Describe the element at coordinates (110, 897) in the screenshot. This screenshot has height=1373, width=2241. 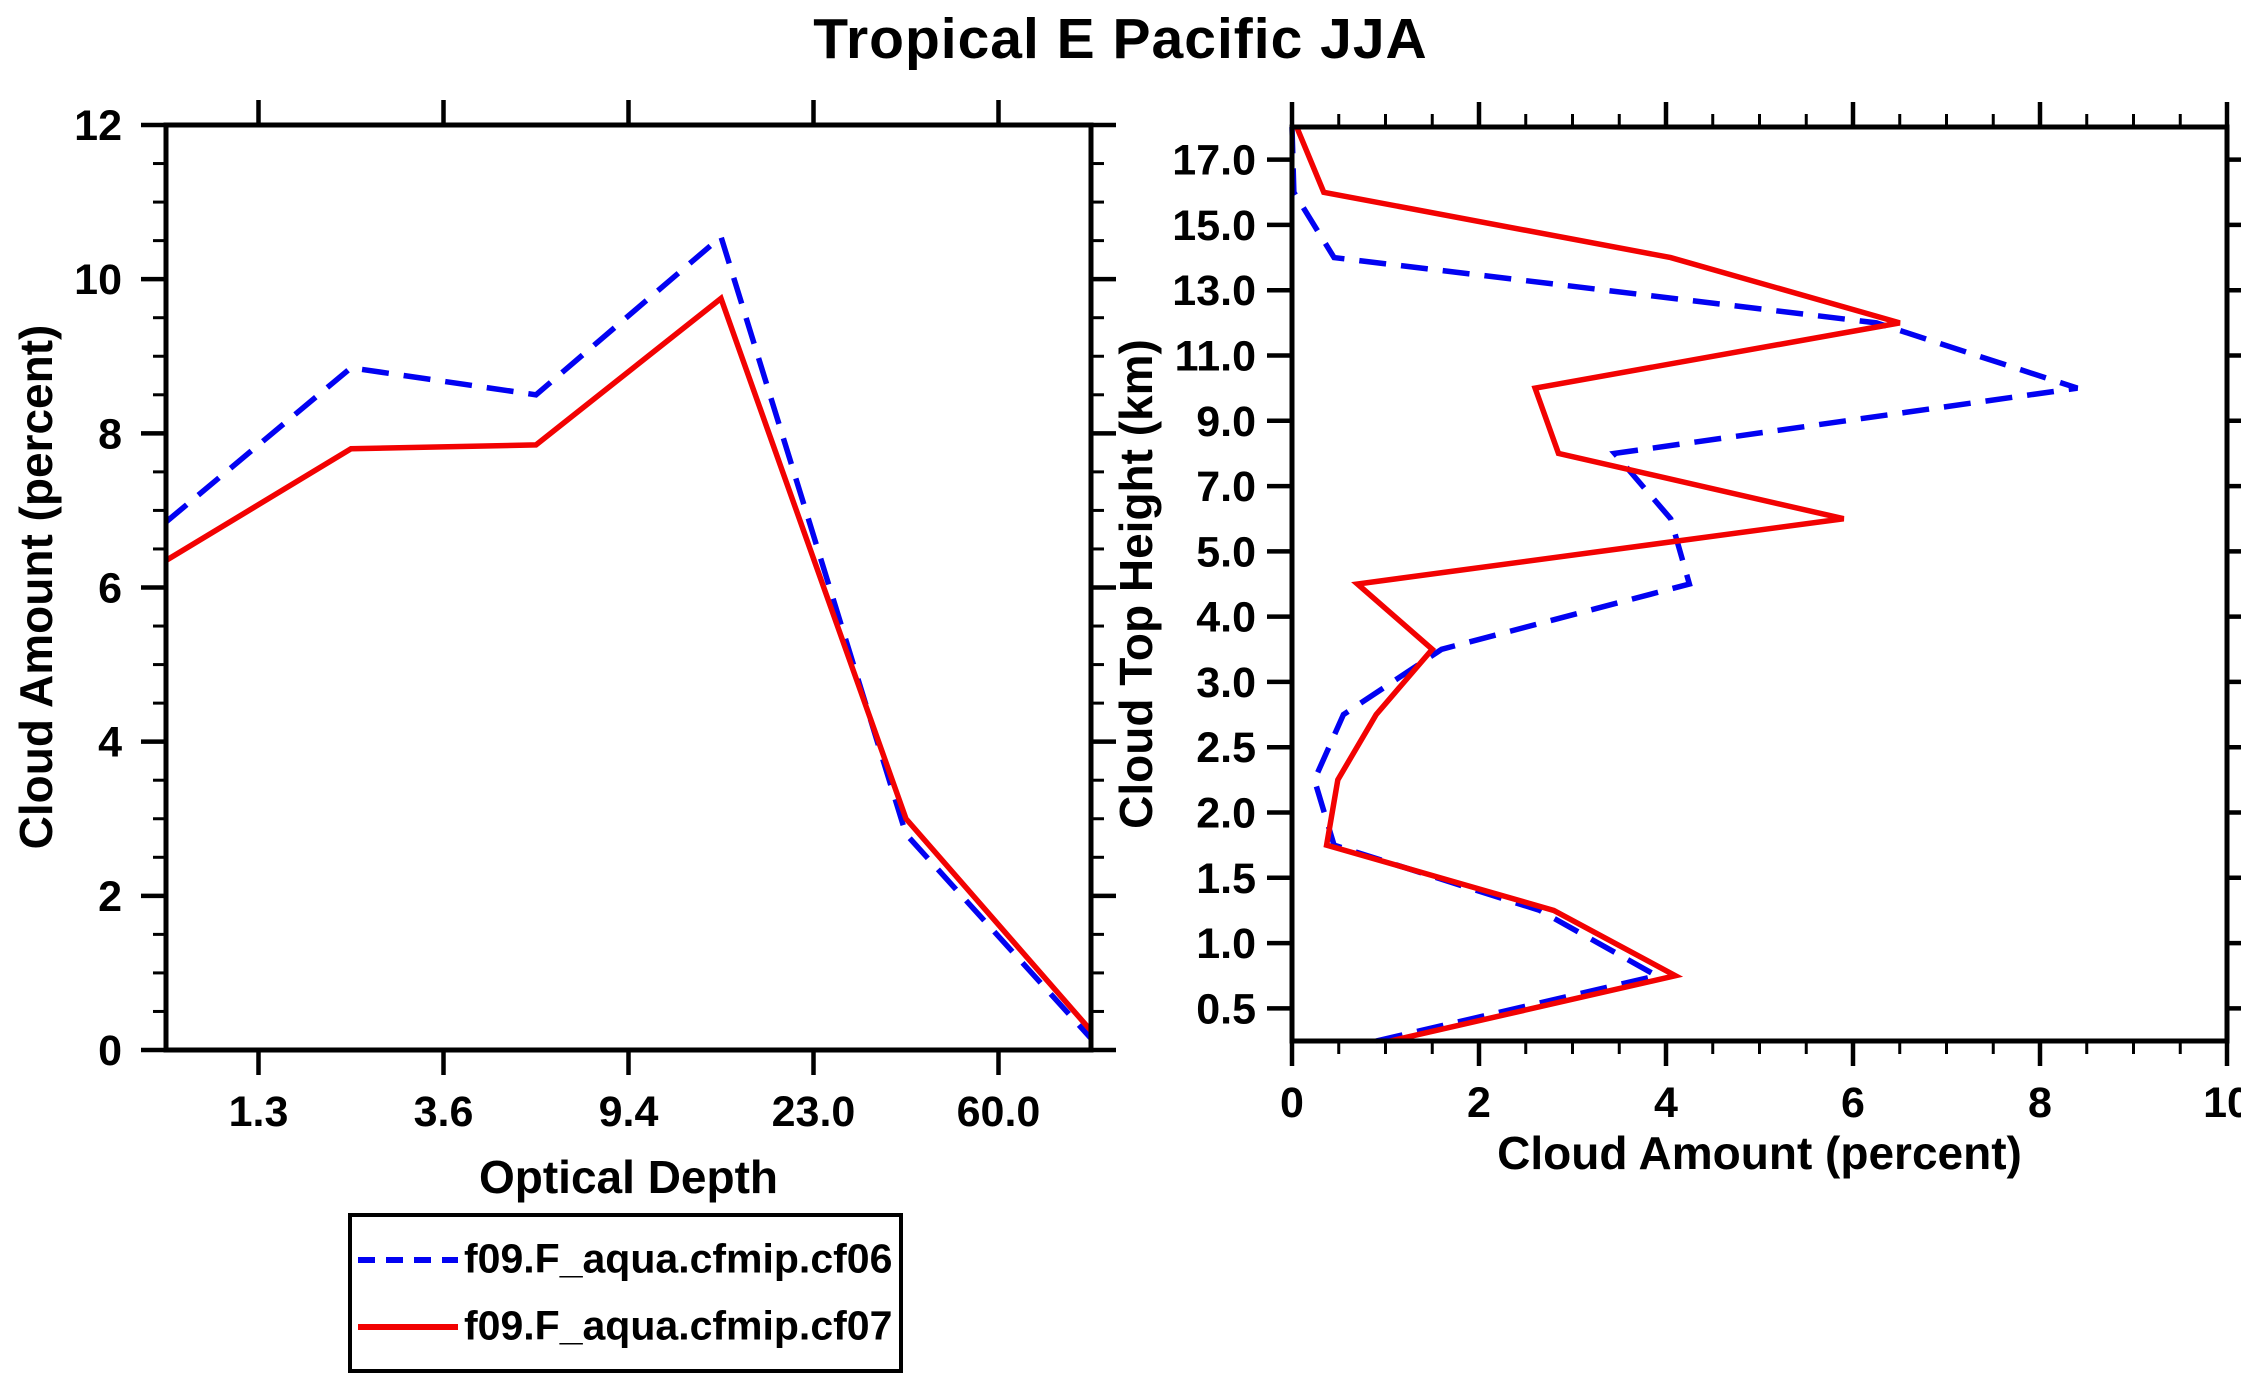
I see `y-tick-label: 2` at that location.